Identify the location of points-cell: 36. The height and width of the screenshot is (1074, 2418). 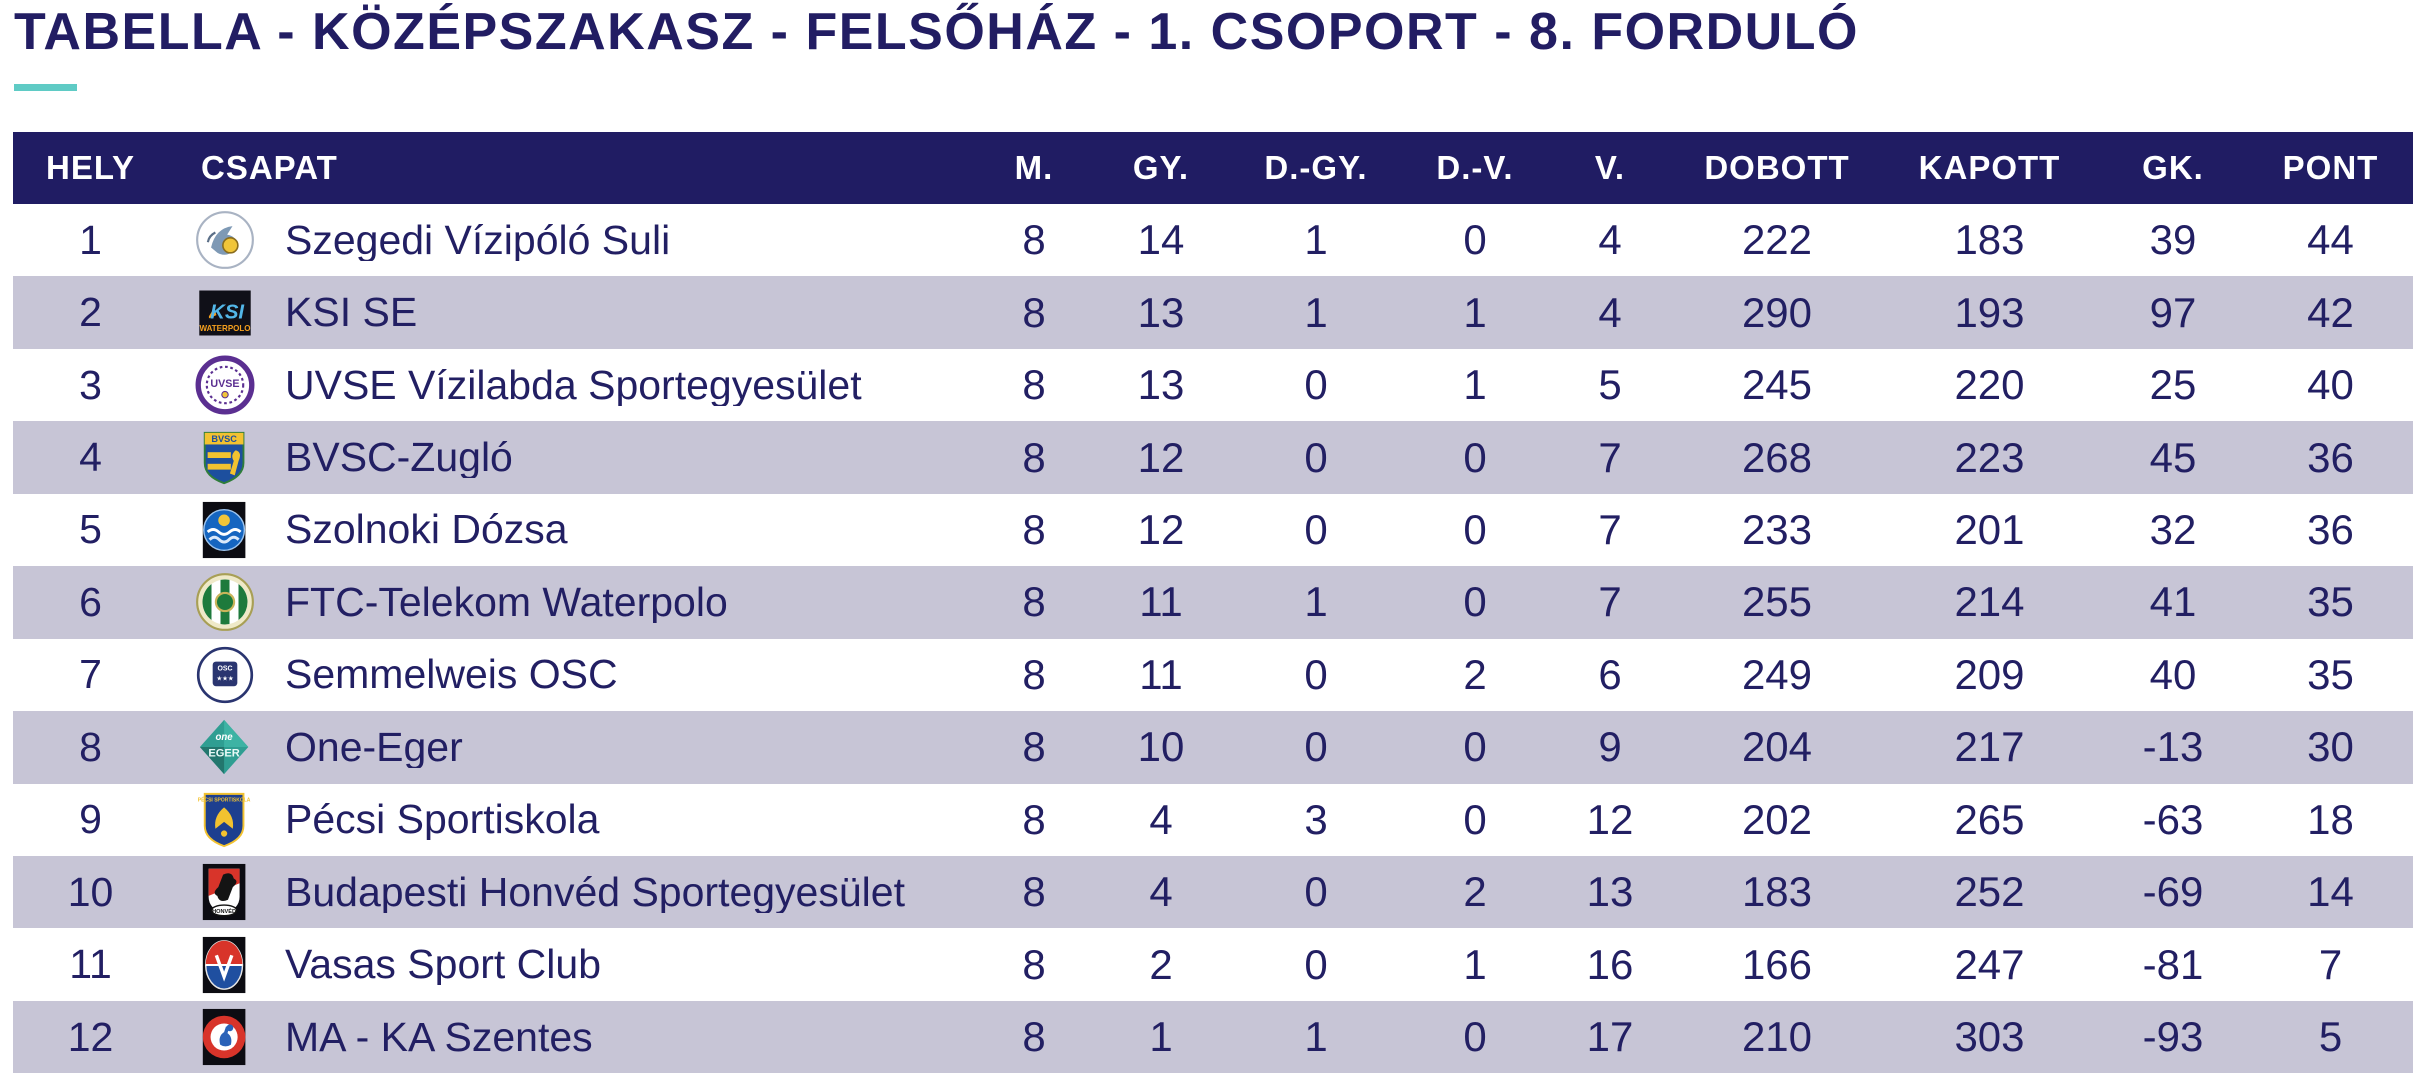
(2330, 529).